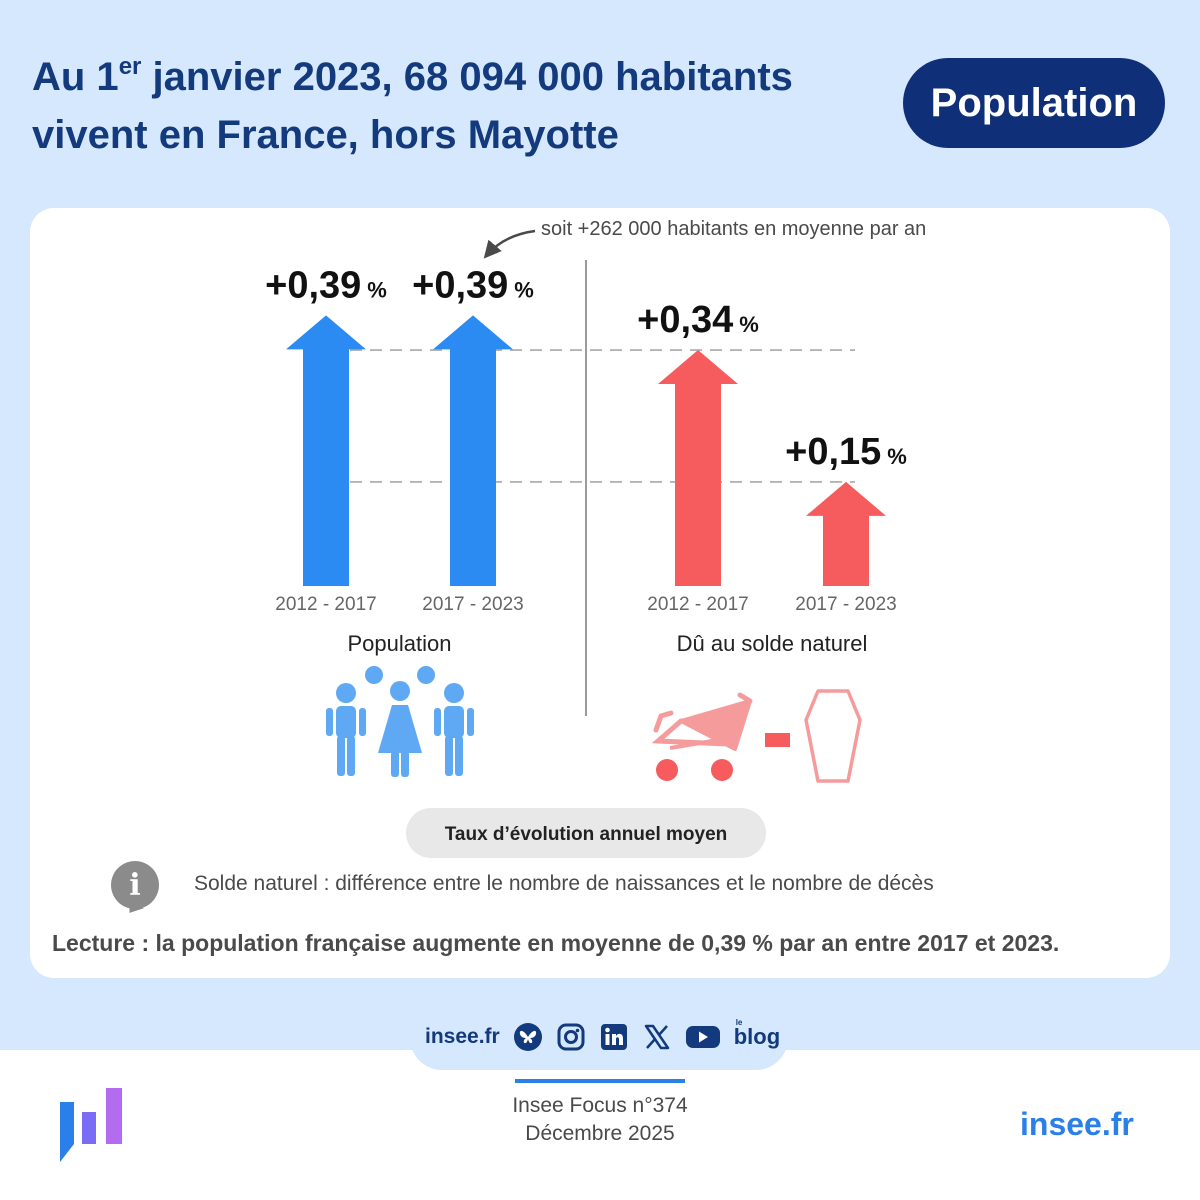 This screenshot has width=1200, height=1200. Describe the element at coordinates (400, 721) in the screenshot. I see `people-icon` at that location.